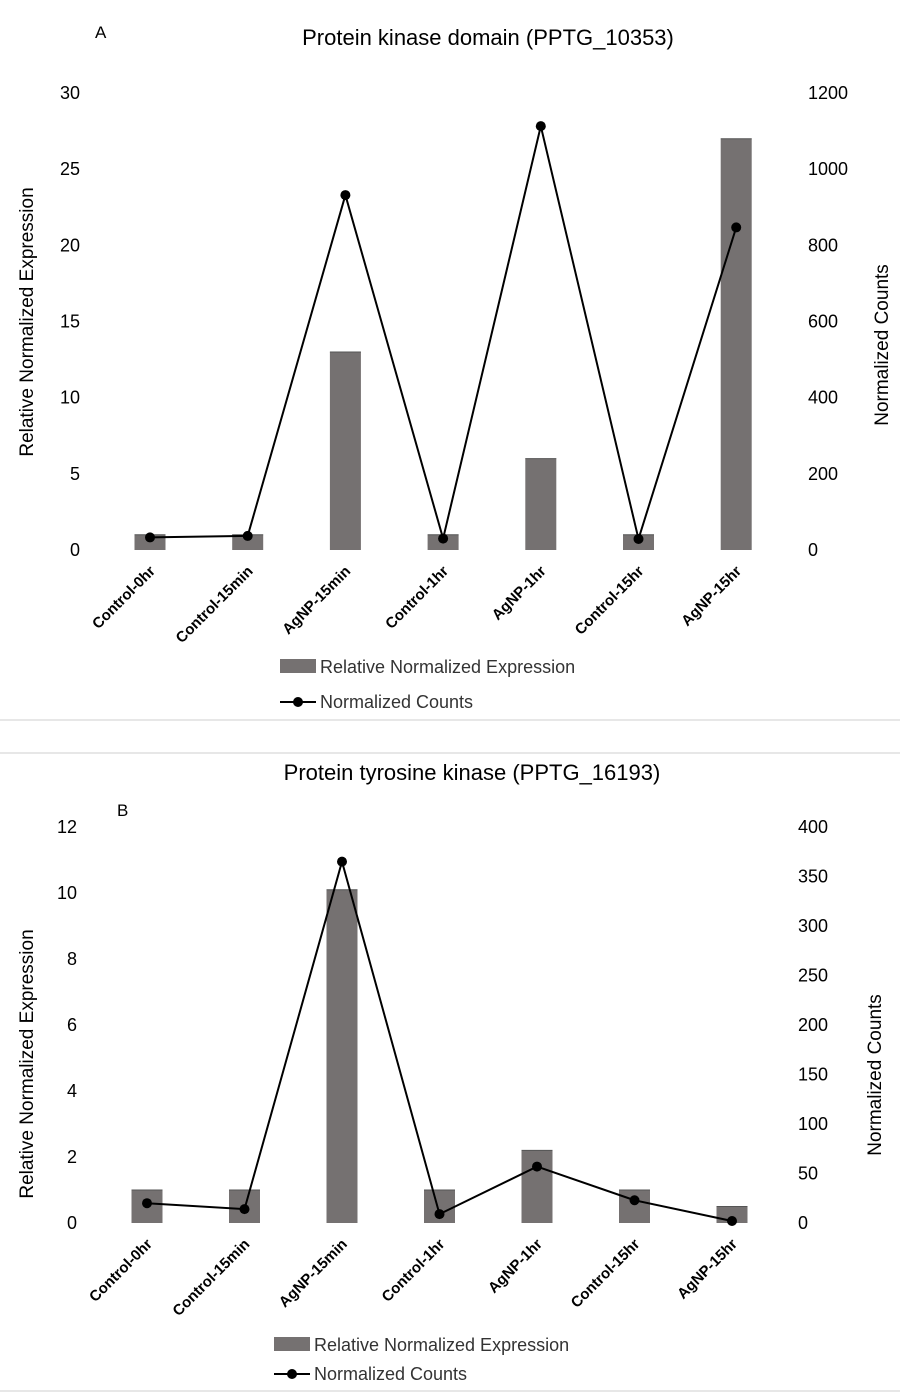  I want to click on panel-a-y-left-tick: 25, so click(70, 169).